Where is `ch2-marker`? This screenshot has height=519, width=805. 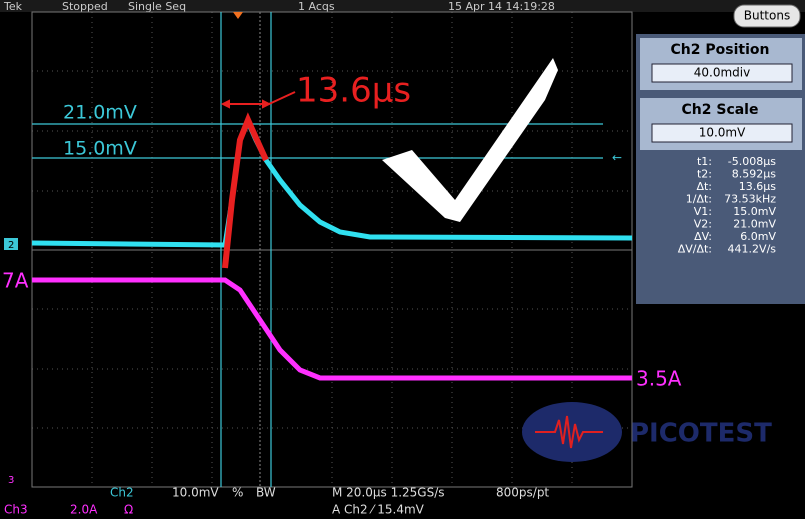 ch2-marker is located at coordinates (11, 244).